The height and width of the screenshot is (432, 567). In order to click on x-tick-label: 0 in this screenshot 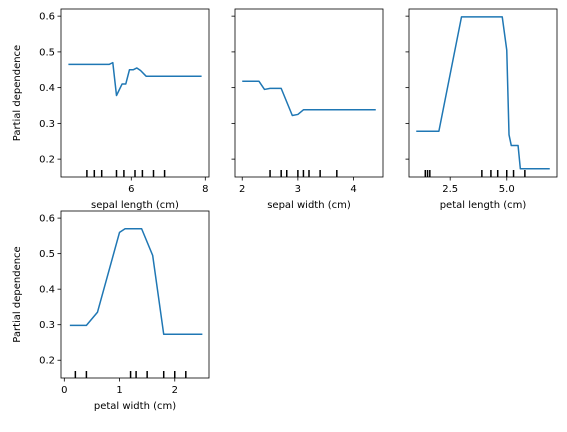, I will do `click(64, 390)`.